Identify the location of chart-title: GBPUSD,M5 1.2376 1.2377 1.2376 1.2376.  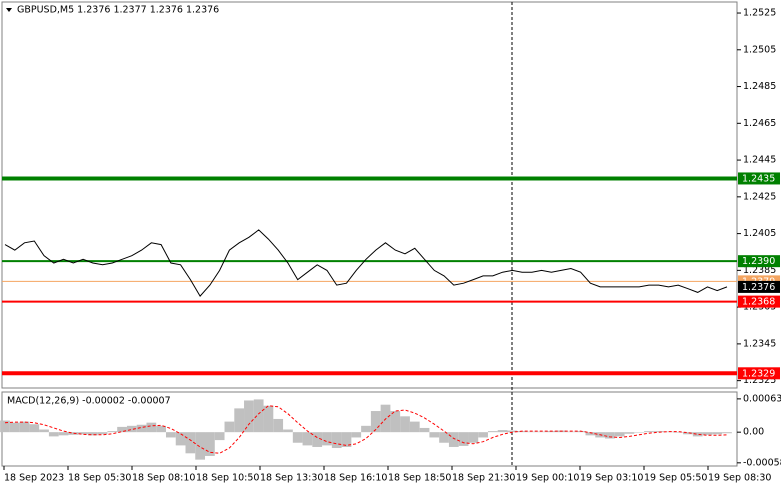
(118, 10).